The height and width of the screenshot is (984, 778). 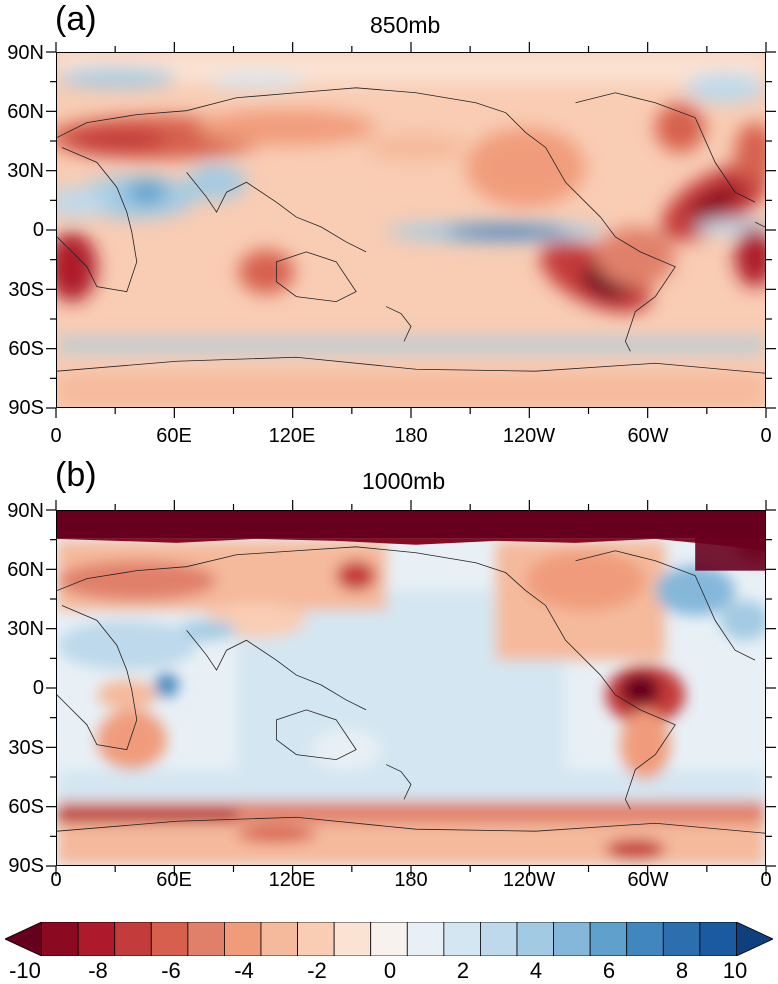 What do you see at coordinates (463, 970) in the screenshot?
I see `colorbar-tick-label: 2` at bounding box center [463, 970].